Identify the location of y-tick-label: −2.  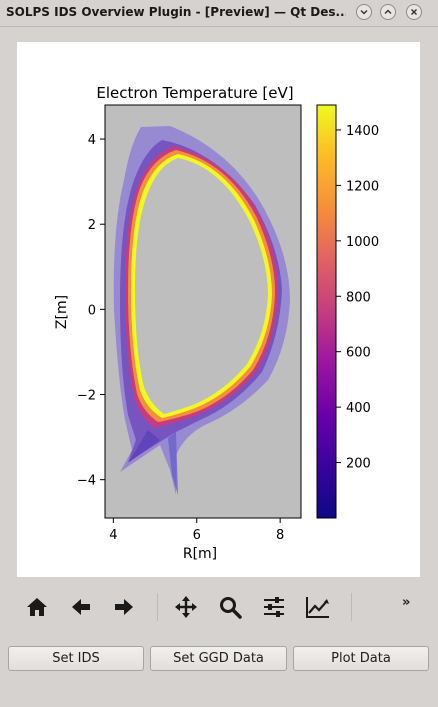
(86, 396).